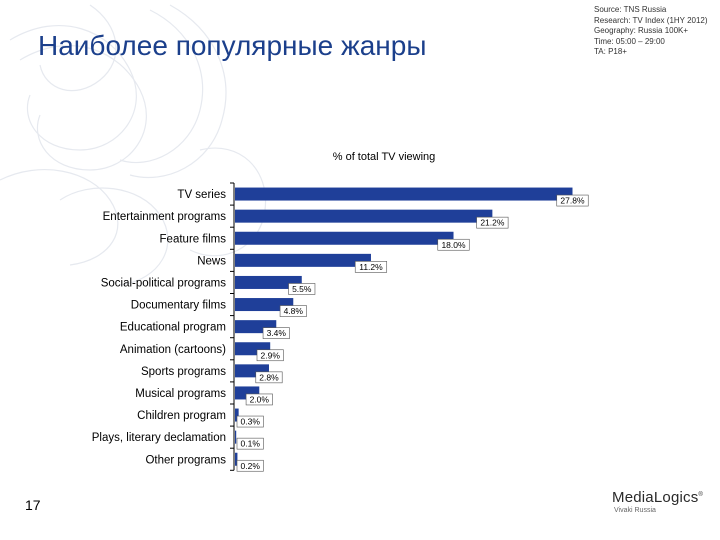 This screenshot has height=540, width=720. What do you see at coordinates (701, 495) in the screenshot?
I see `logo-trademark: ®` at bounding box center [701, 495].